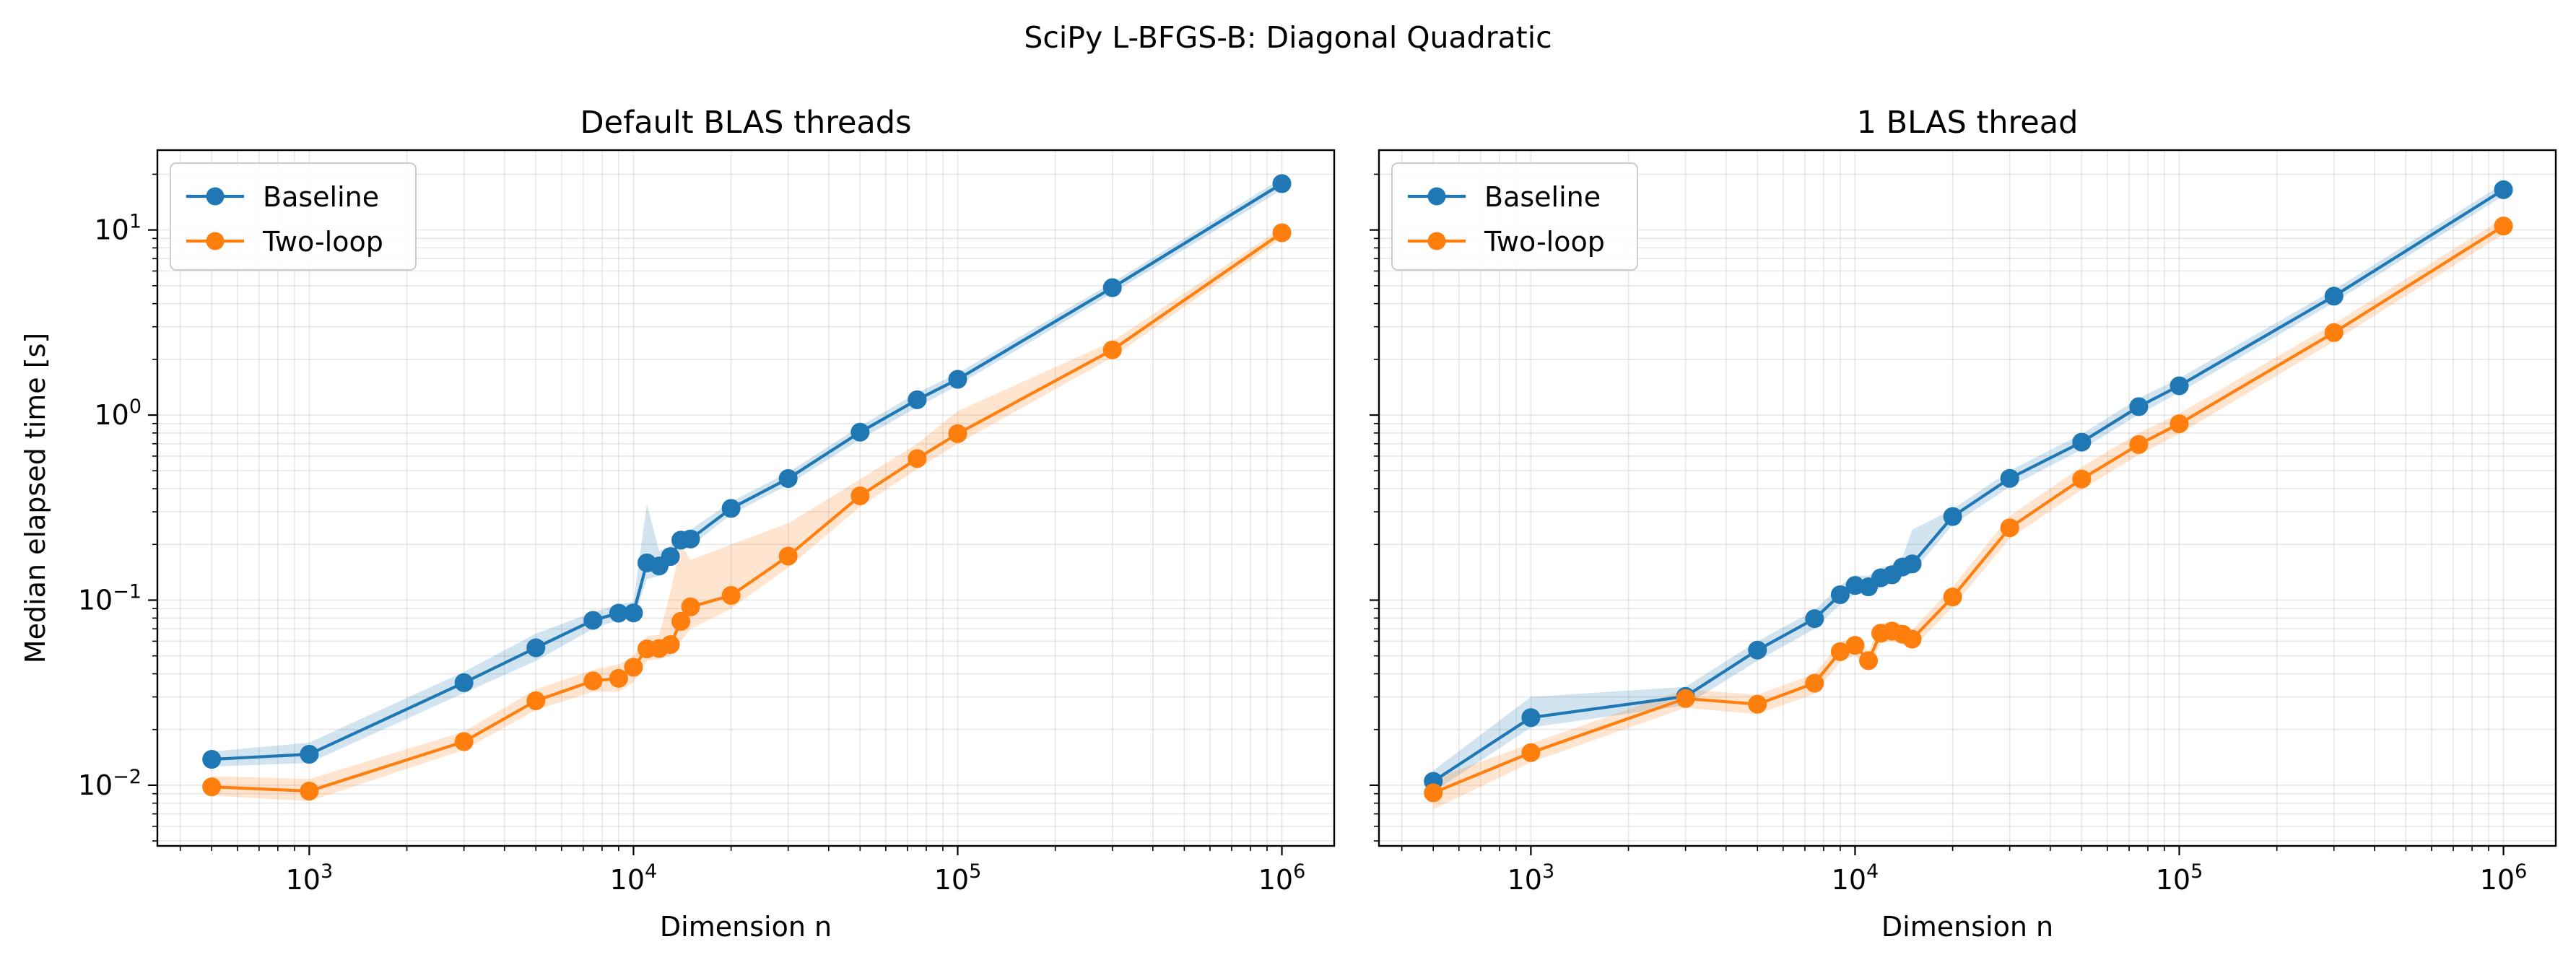 The image size is (2576, 965). I want to click on legend-baseline-label: Baseline, so click(321, 197).